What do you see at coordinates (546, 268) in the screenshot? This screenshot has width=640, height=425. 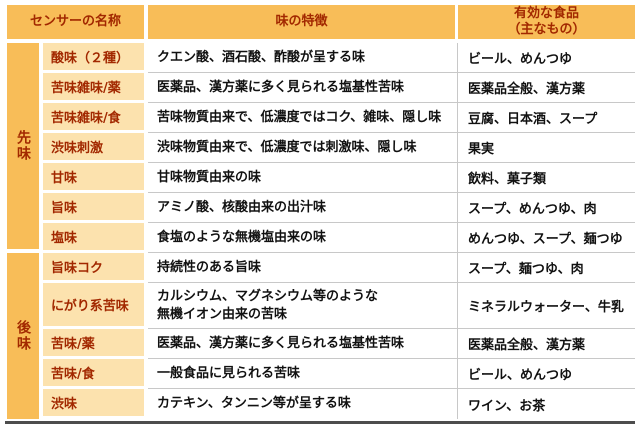 I see `effective-food-cell: スープ、麺つゆ、肉` at bounding box center [546, 268].